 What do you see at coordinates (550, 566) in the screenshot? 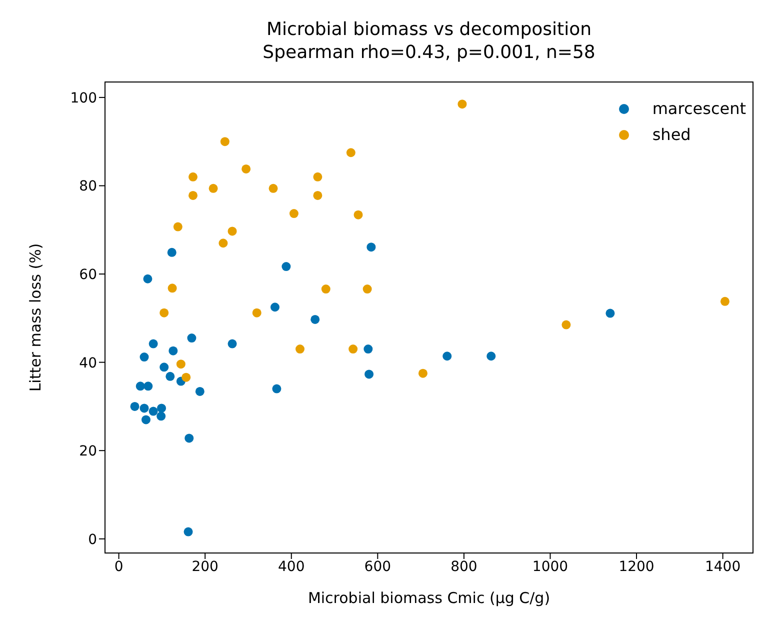
I see `x-tick-label: 1000` at bounding box center [550, 566].